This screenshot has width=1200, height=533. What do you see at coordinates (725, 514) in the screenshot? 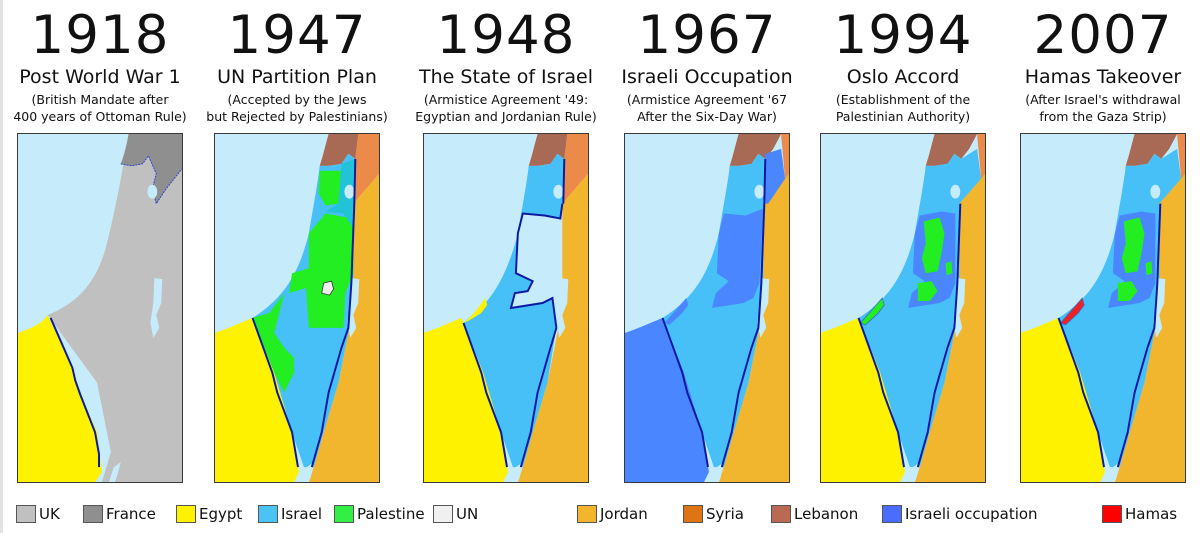
I see `legend-label: Syria` at bounding box center [725, 514].